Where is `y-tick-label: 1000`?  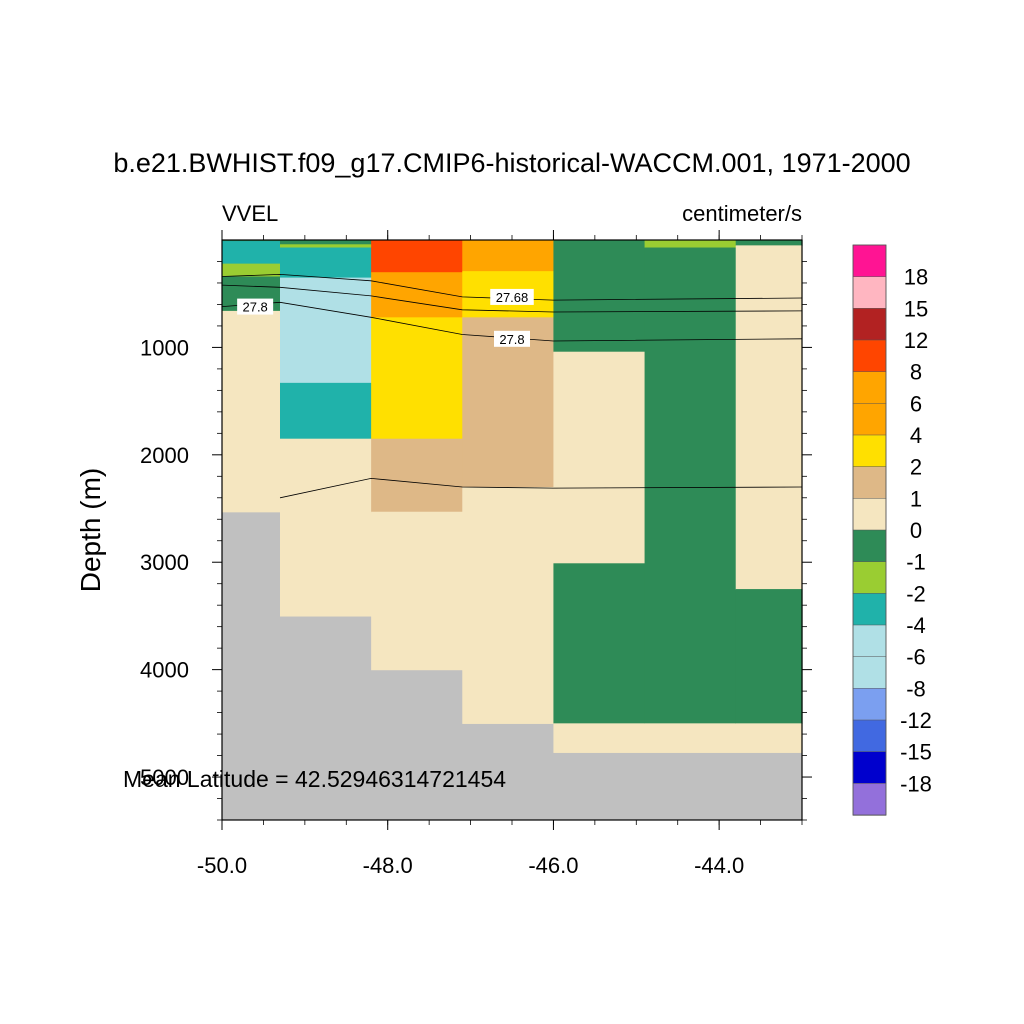 y-tick-label: 1000 is located at coordinates (164, 347).